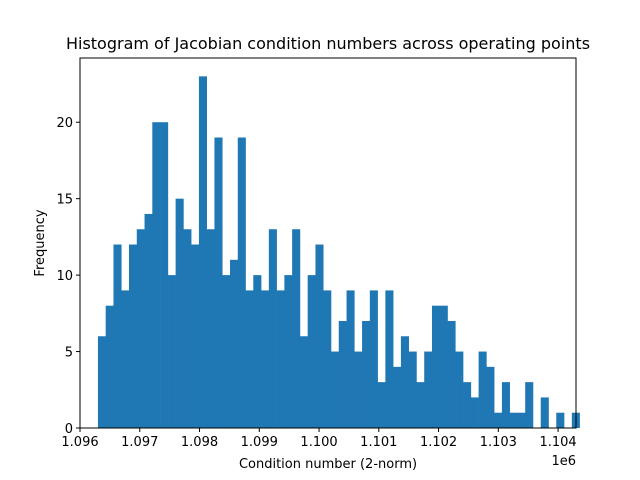 Image resolution: width=640 pixels, height=480 pixels. What do you see at coordinates (328, 464) in the screenshot?
I see `x-axis-label: Condition number (2-norm)` at bounding box center [328, 464].